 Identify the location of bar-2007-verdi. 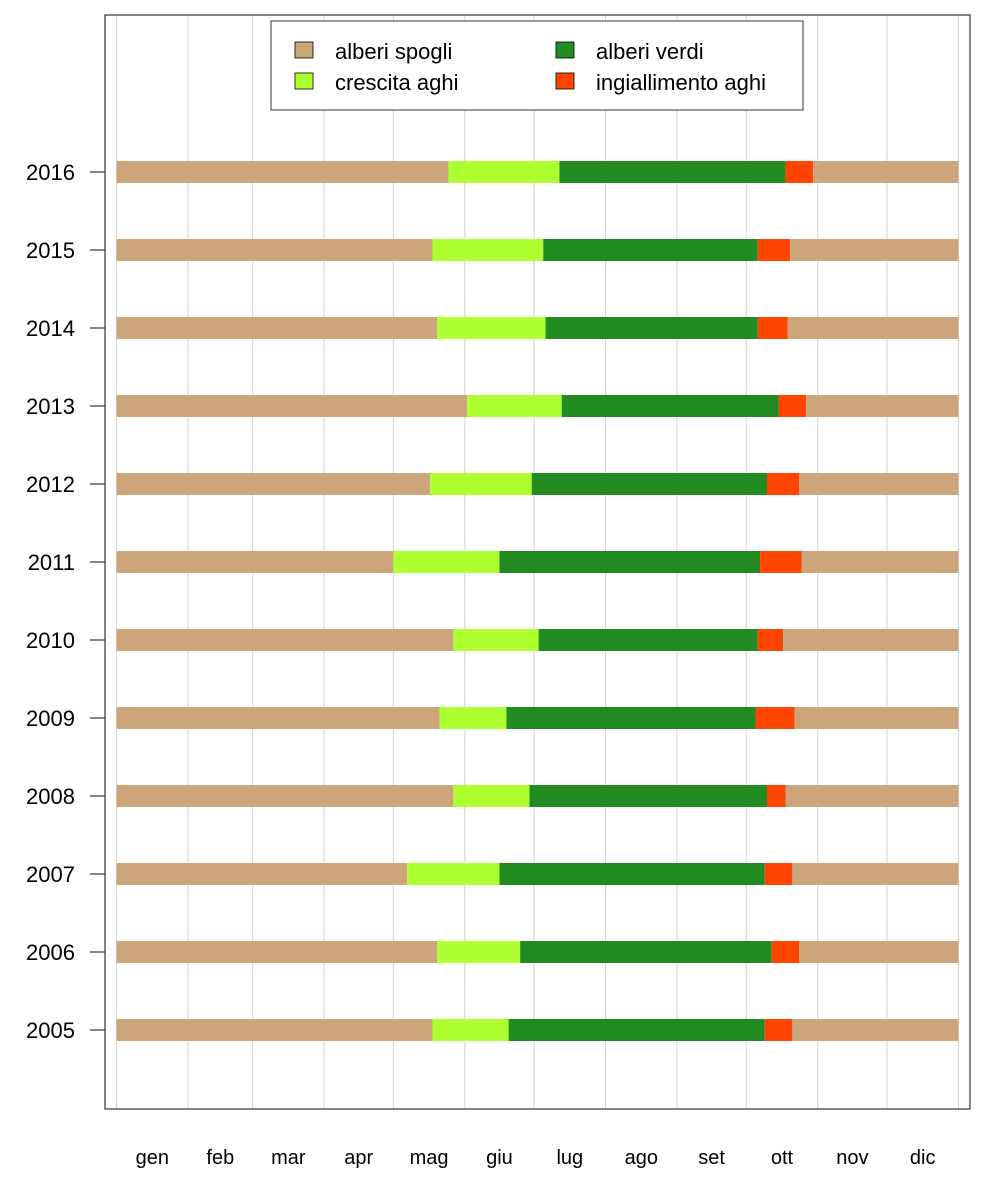
(632, 874).